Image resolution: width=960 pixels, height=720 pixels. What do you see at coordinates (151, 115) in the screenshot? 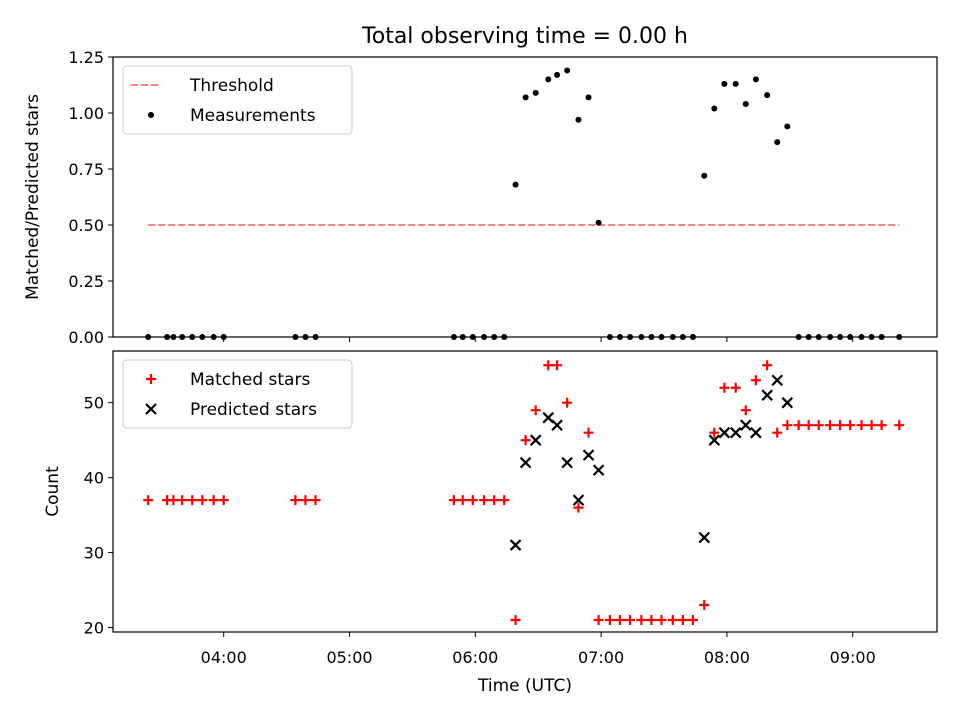
I see `legend-marker-measurements` at bounding box center [151, 115].